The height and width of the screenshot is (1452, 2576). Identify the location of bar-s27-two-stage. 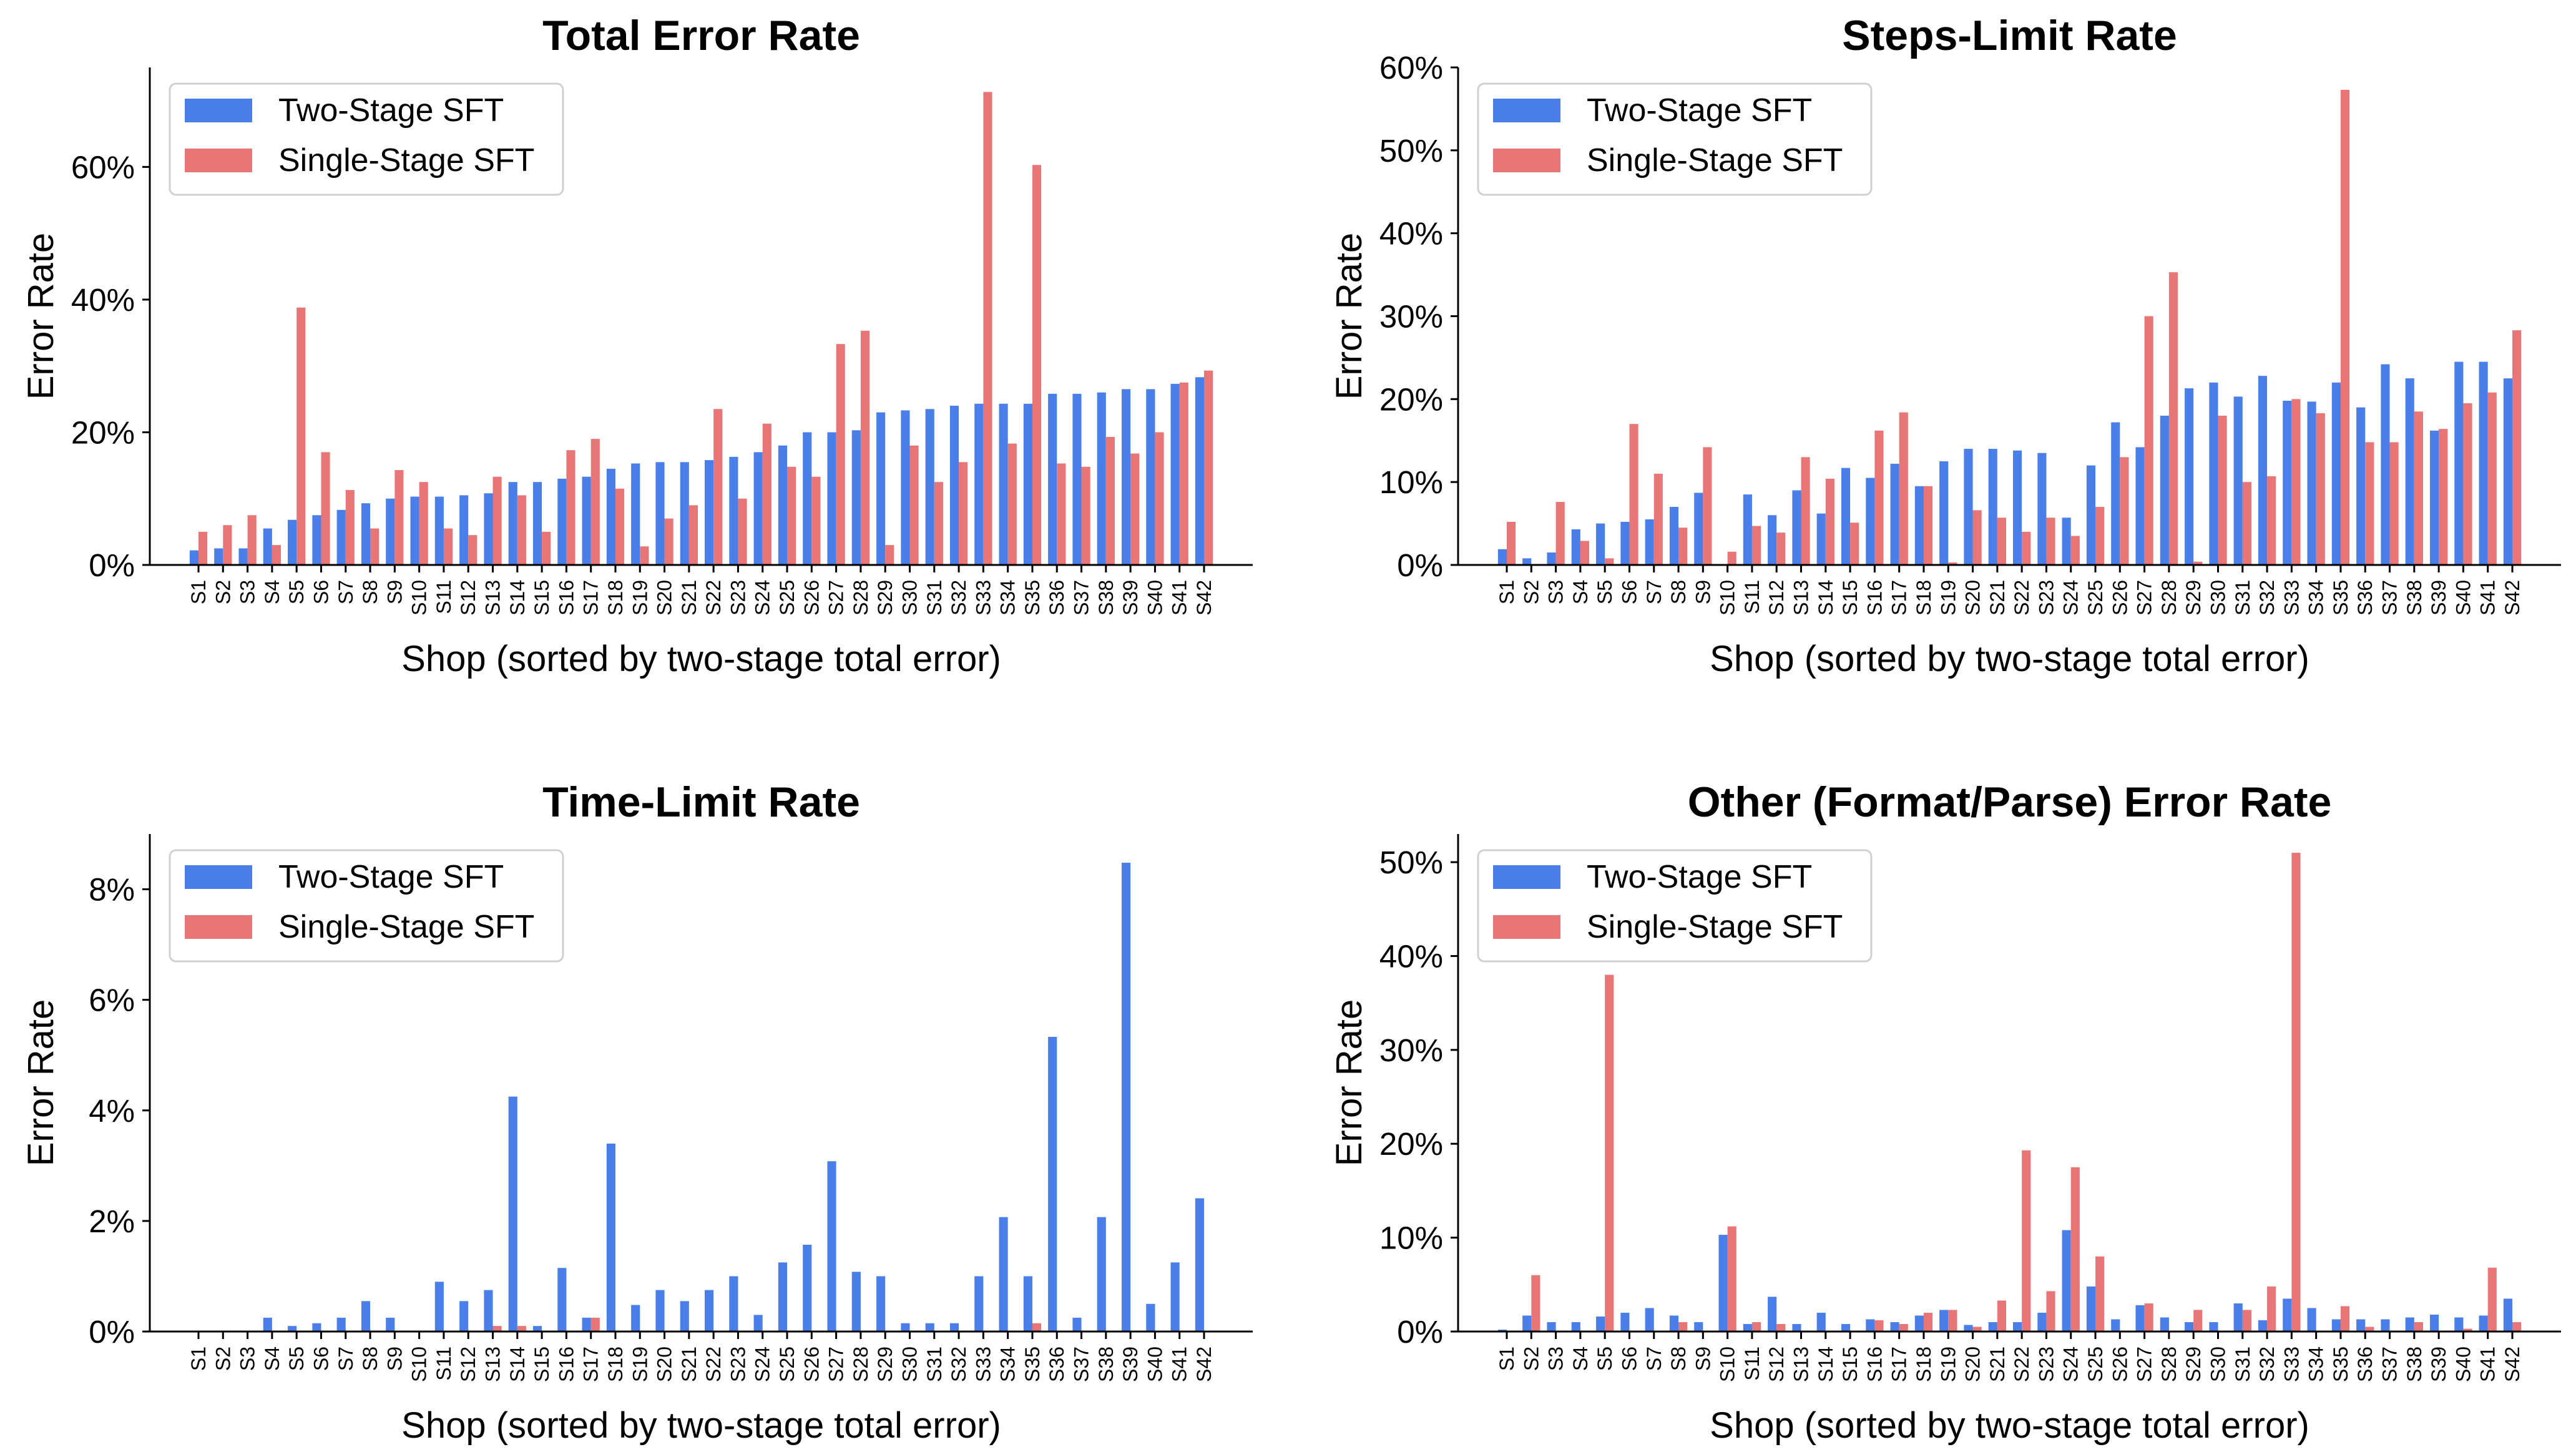
(2140, 1318).